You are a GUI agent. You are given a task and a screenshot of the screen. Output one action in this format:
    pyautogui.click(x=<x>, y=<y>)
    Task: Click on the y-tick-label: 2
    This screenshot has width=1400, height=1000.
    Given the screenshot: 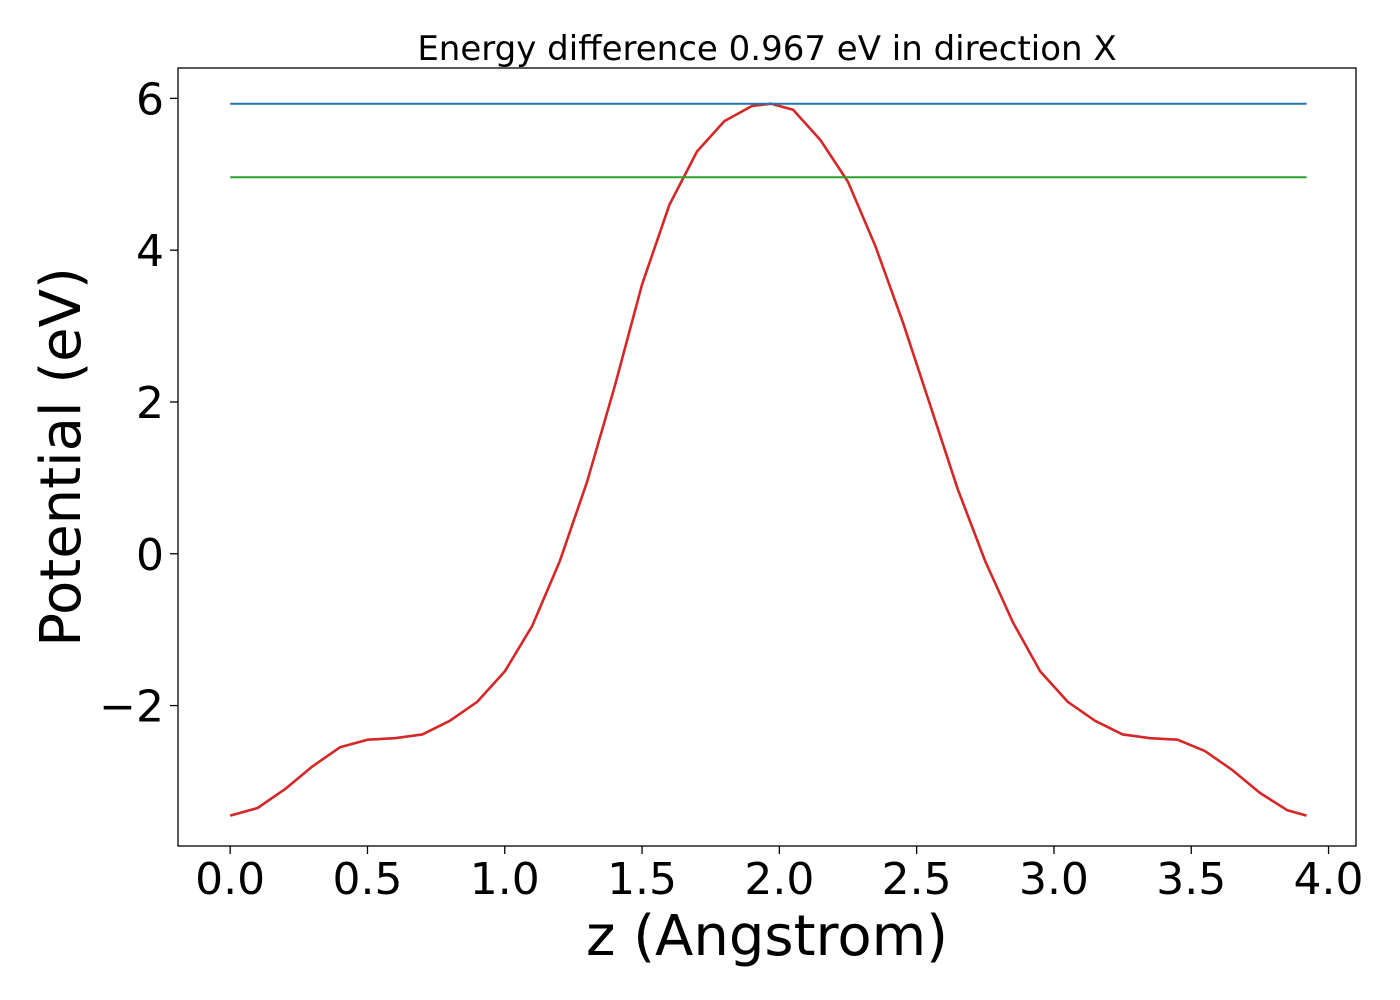 What is the action you would take?
    pyautogui.click(x=150, y=403)
    